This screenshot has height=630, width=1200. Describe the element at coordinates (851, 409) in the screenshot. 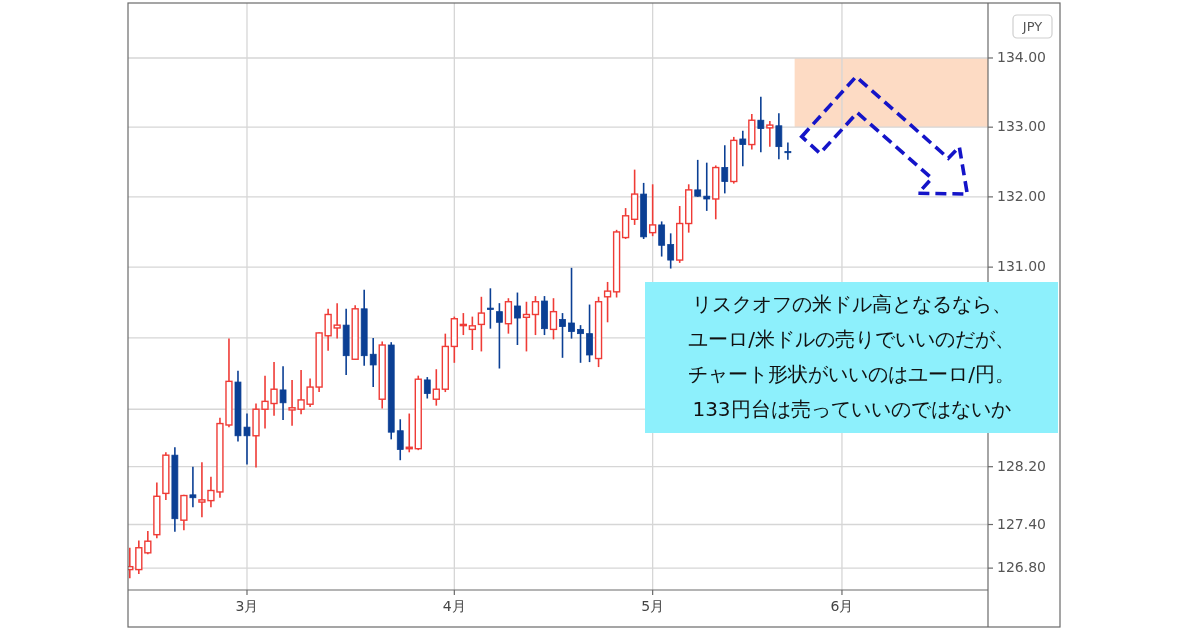

I see `annotation: 133円台は売っていいのではないか` at that location.